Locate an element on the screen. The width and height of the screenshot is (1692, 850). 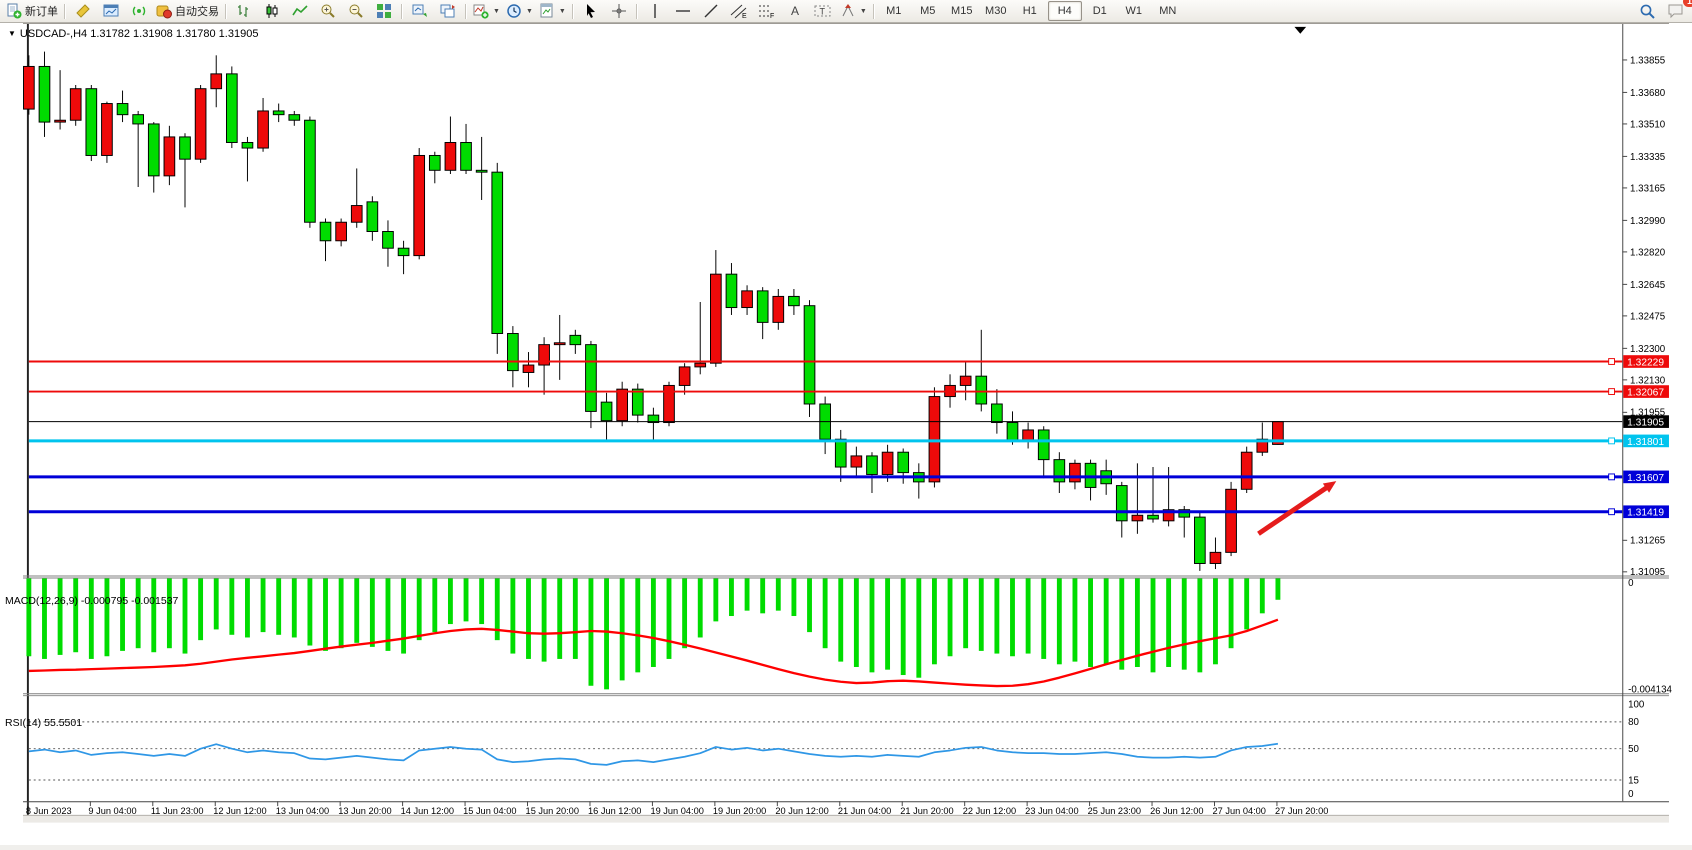
price-tag-text: 1.32067 is located at coordinates (1645, 392).